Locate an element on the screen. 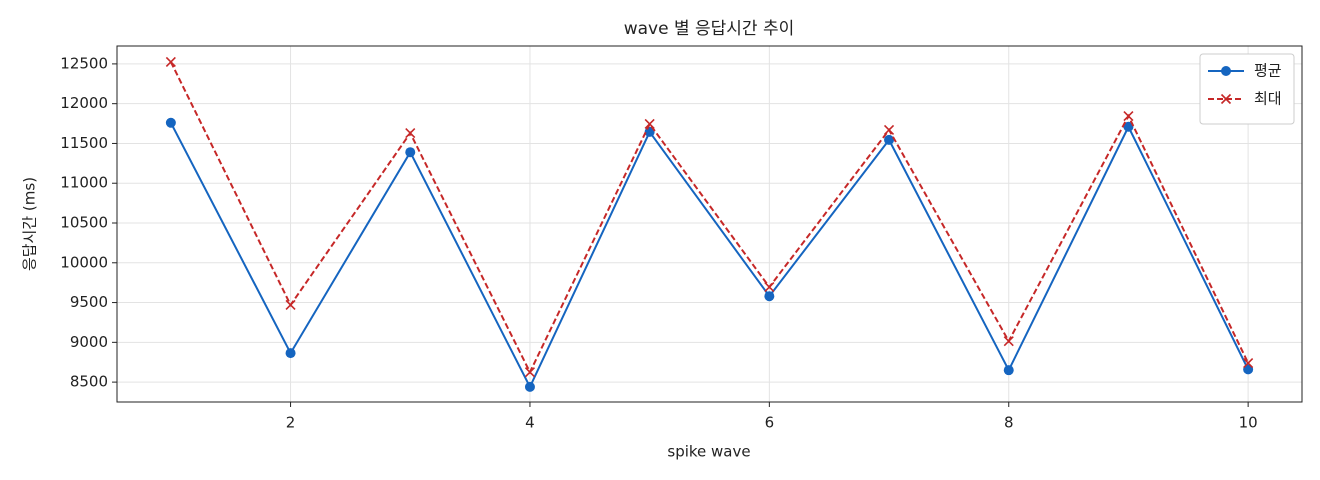  y-tick-label: 12000 is located at coordinates (84, 103).